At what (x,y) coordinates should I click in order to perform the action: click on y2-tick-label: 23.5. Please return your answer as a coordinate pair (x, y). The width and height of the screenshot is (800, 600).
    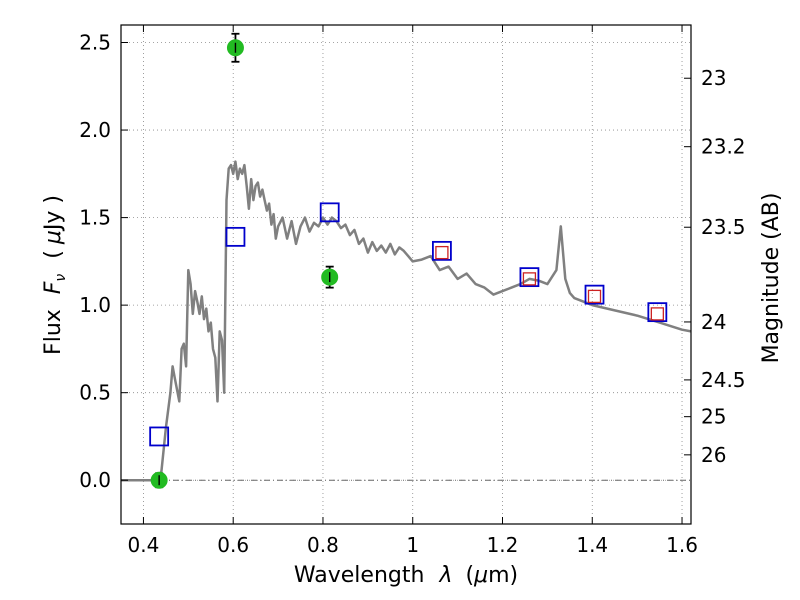
    Looking at the image, I should click on (723, 227).